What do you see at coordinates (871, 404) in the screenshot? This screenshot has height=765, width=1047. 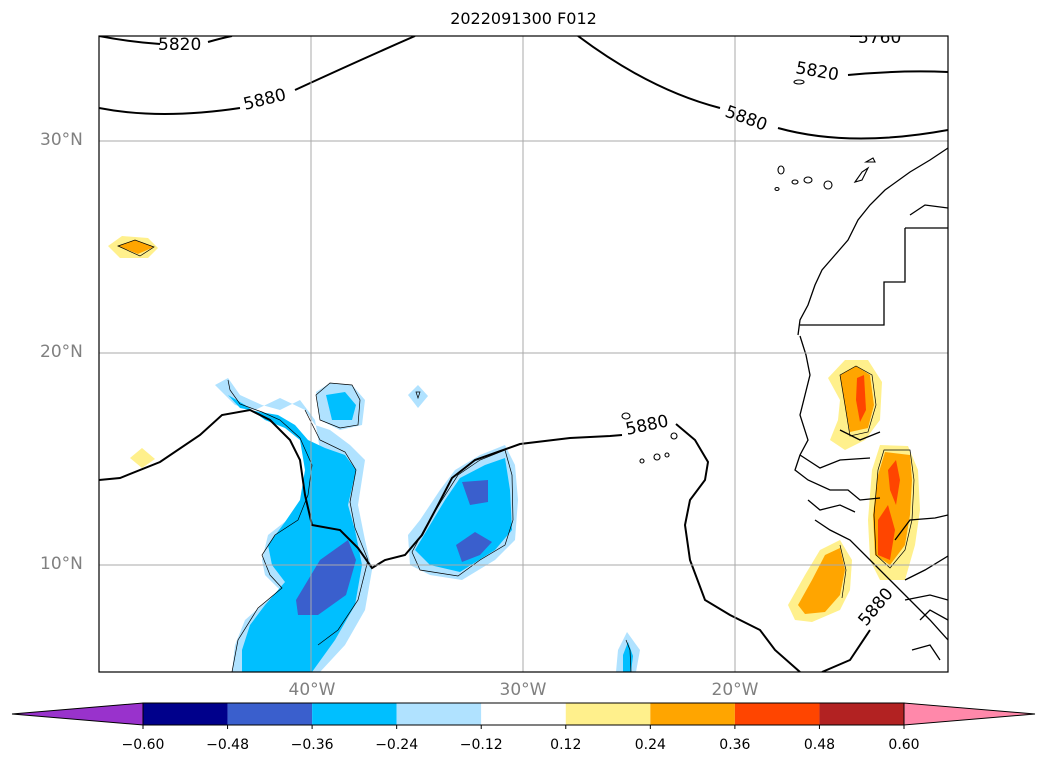 I see `coastlines` at bounding box center [871, 404].